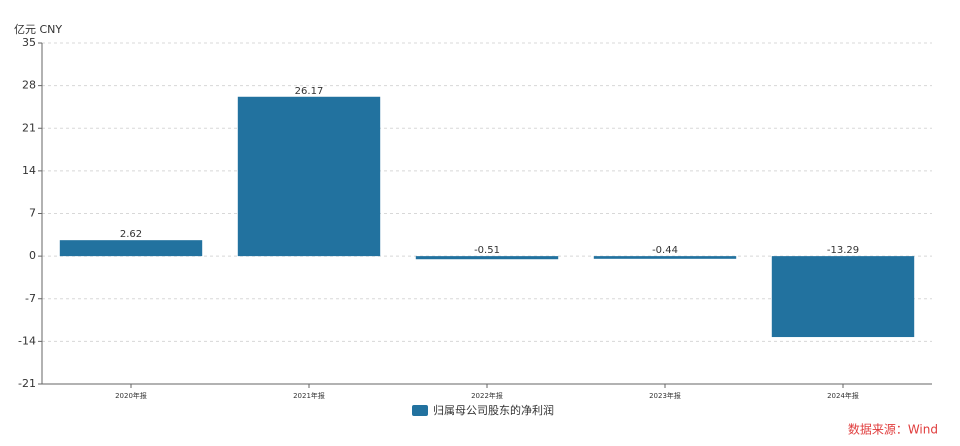  Describe the element at coordinates (487, 395) in the screenshot. I see `x-tick-label: 2022年报` at that location.